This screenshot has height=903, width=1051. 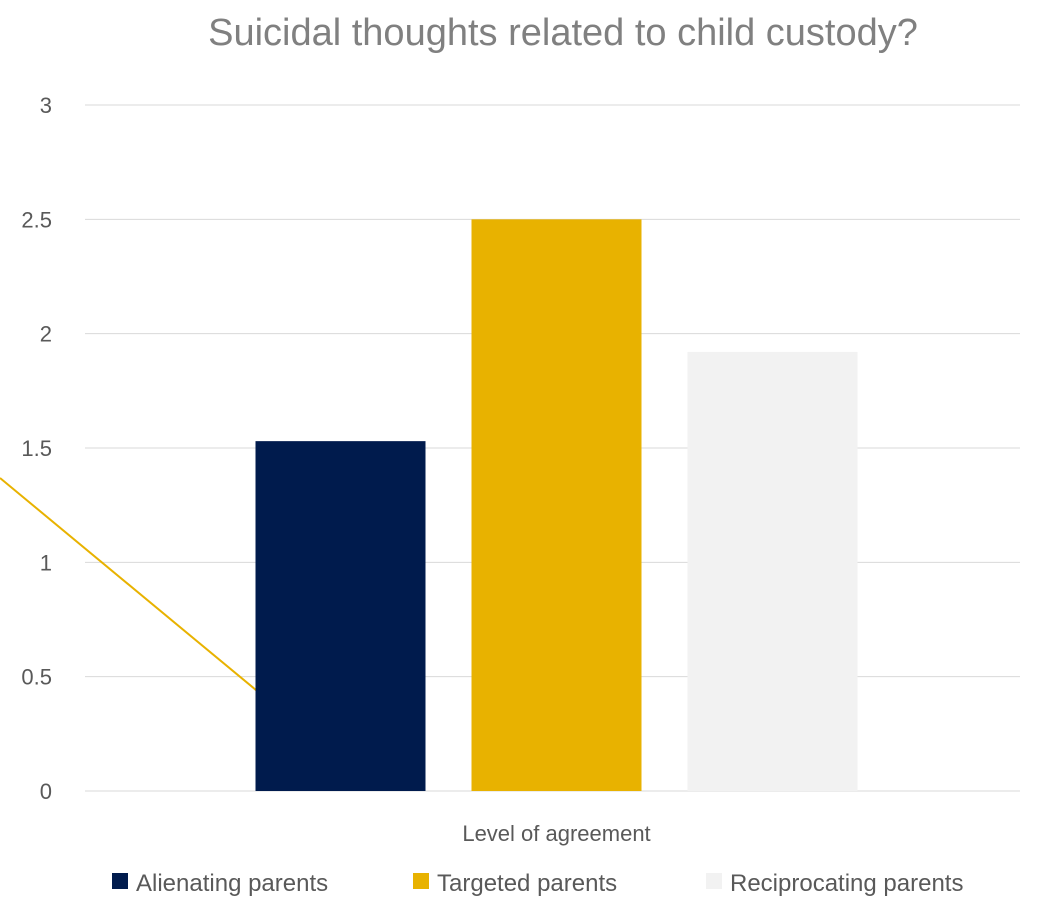 I want to click on legend-label-reciprocating-parents: Reciprocating parents, so click(x=846, y=883).